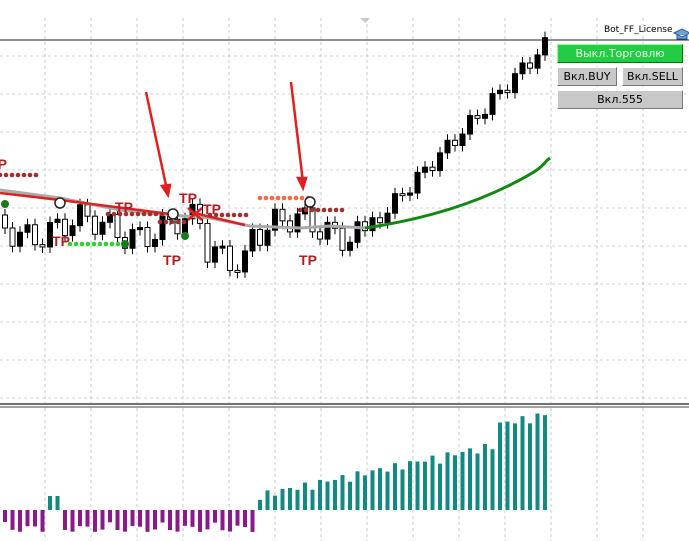 This screenshot has width=689, height=541. What do you see at coordinates (365, 20) in the screenshot?
I see `shift-marker` at bounding box center [365, 20].